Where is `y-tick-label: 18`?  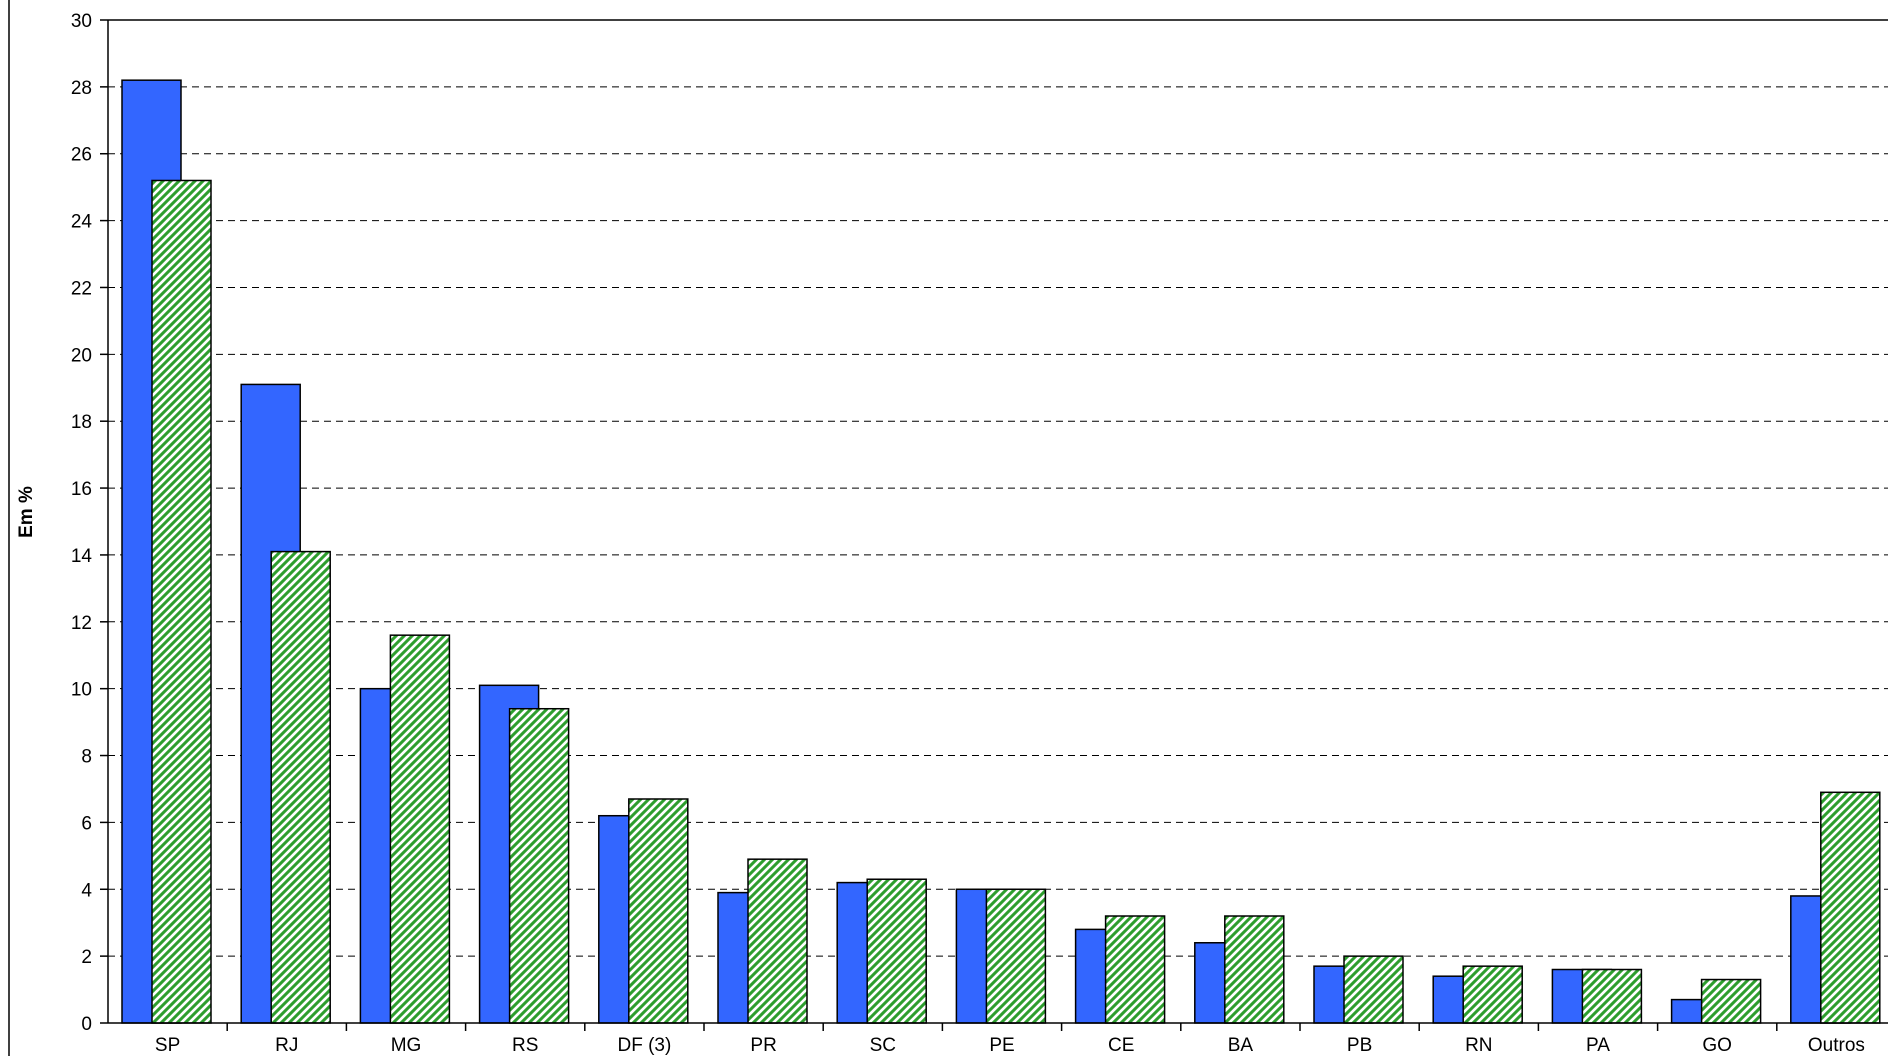
y-tick-label: 18 is located at coordinates (81, 422).